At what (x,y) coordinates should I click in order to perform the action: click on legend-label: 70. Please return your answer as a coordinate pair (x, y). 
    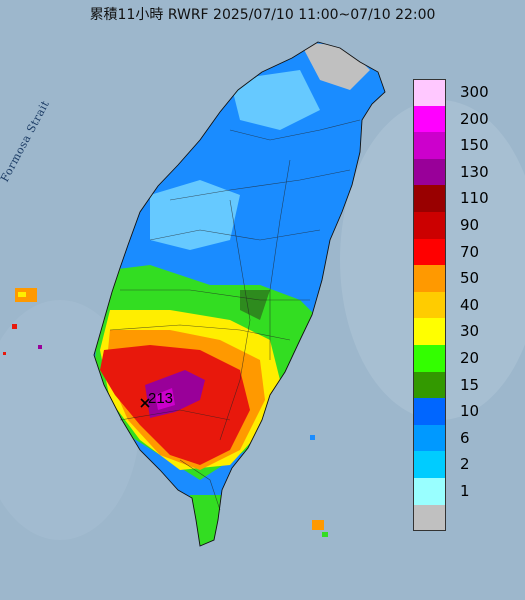
    Looking at the image, I should click on (470, 251).